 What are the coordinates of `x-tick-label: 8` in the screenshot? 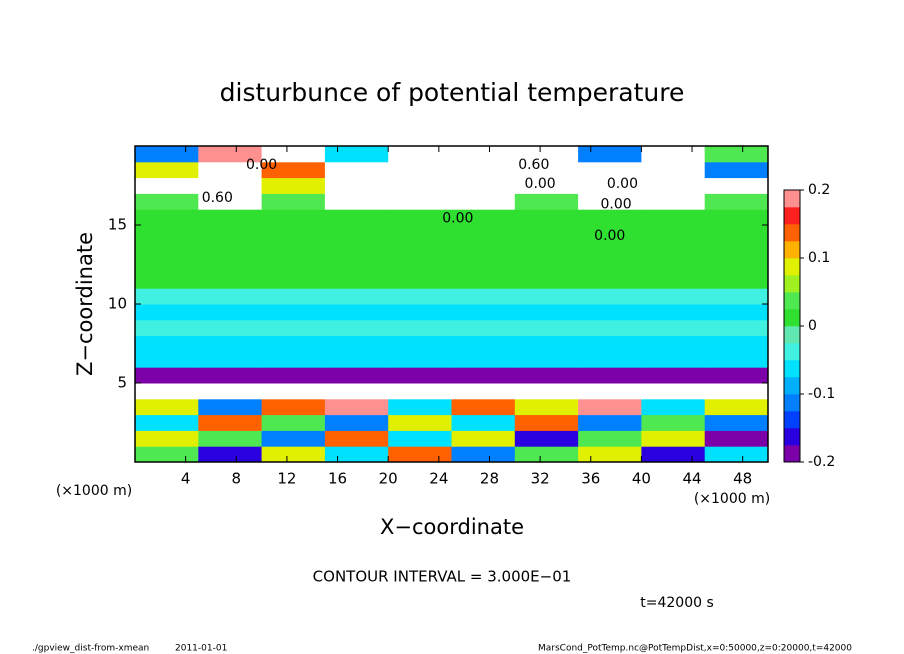 It's located at (237, 479).